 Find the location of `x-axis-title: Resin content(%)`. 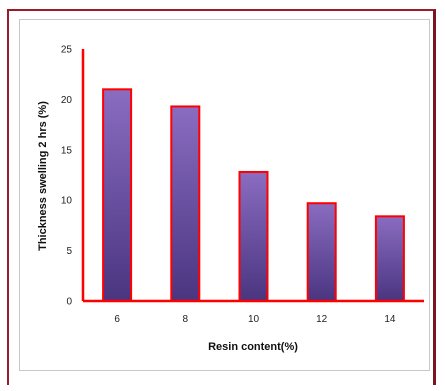

x-axis-title: Resin content(%) is located at coordinates (253, 347).